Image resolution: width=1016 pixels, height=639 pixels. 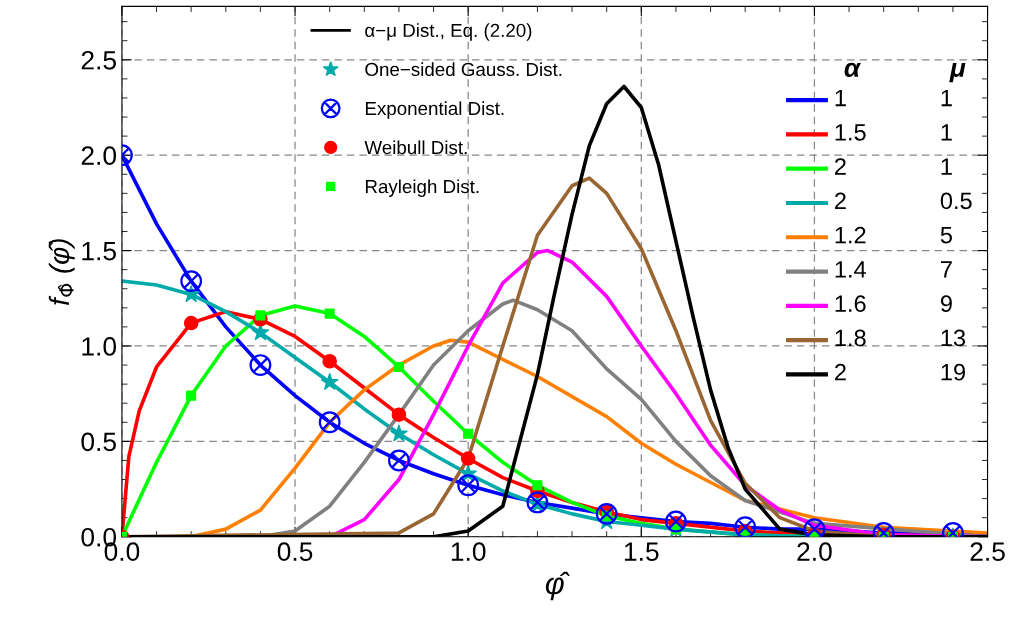 What do you see at coordinates (295, 551) in the screenshot?
I see `x-tick-label: 0.5` at bounding box center [295, 551].